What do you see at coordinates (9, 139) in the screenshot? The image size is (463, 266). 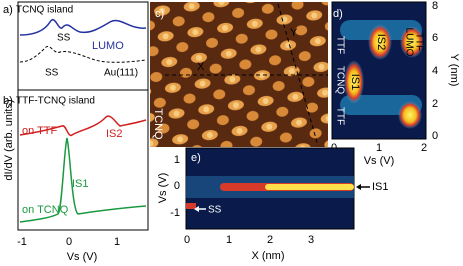 I see `y-axis-label: dI/dV (arb. units)` at bounding box center [9, 139].